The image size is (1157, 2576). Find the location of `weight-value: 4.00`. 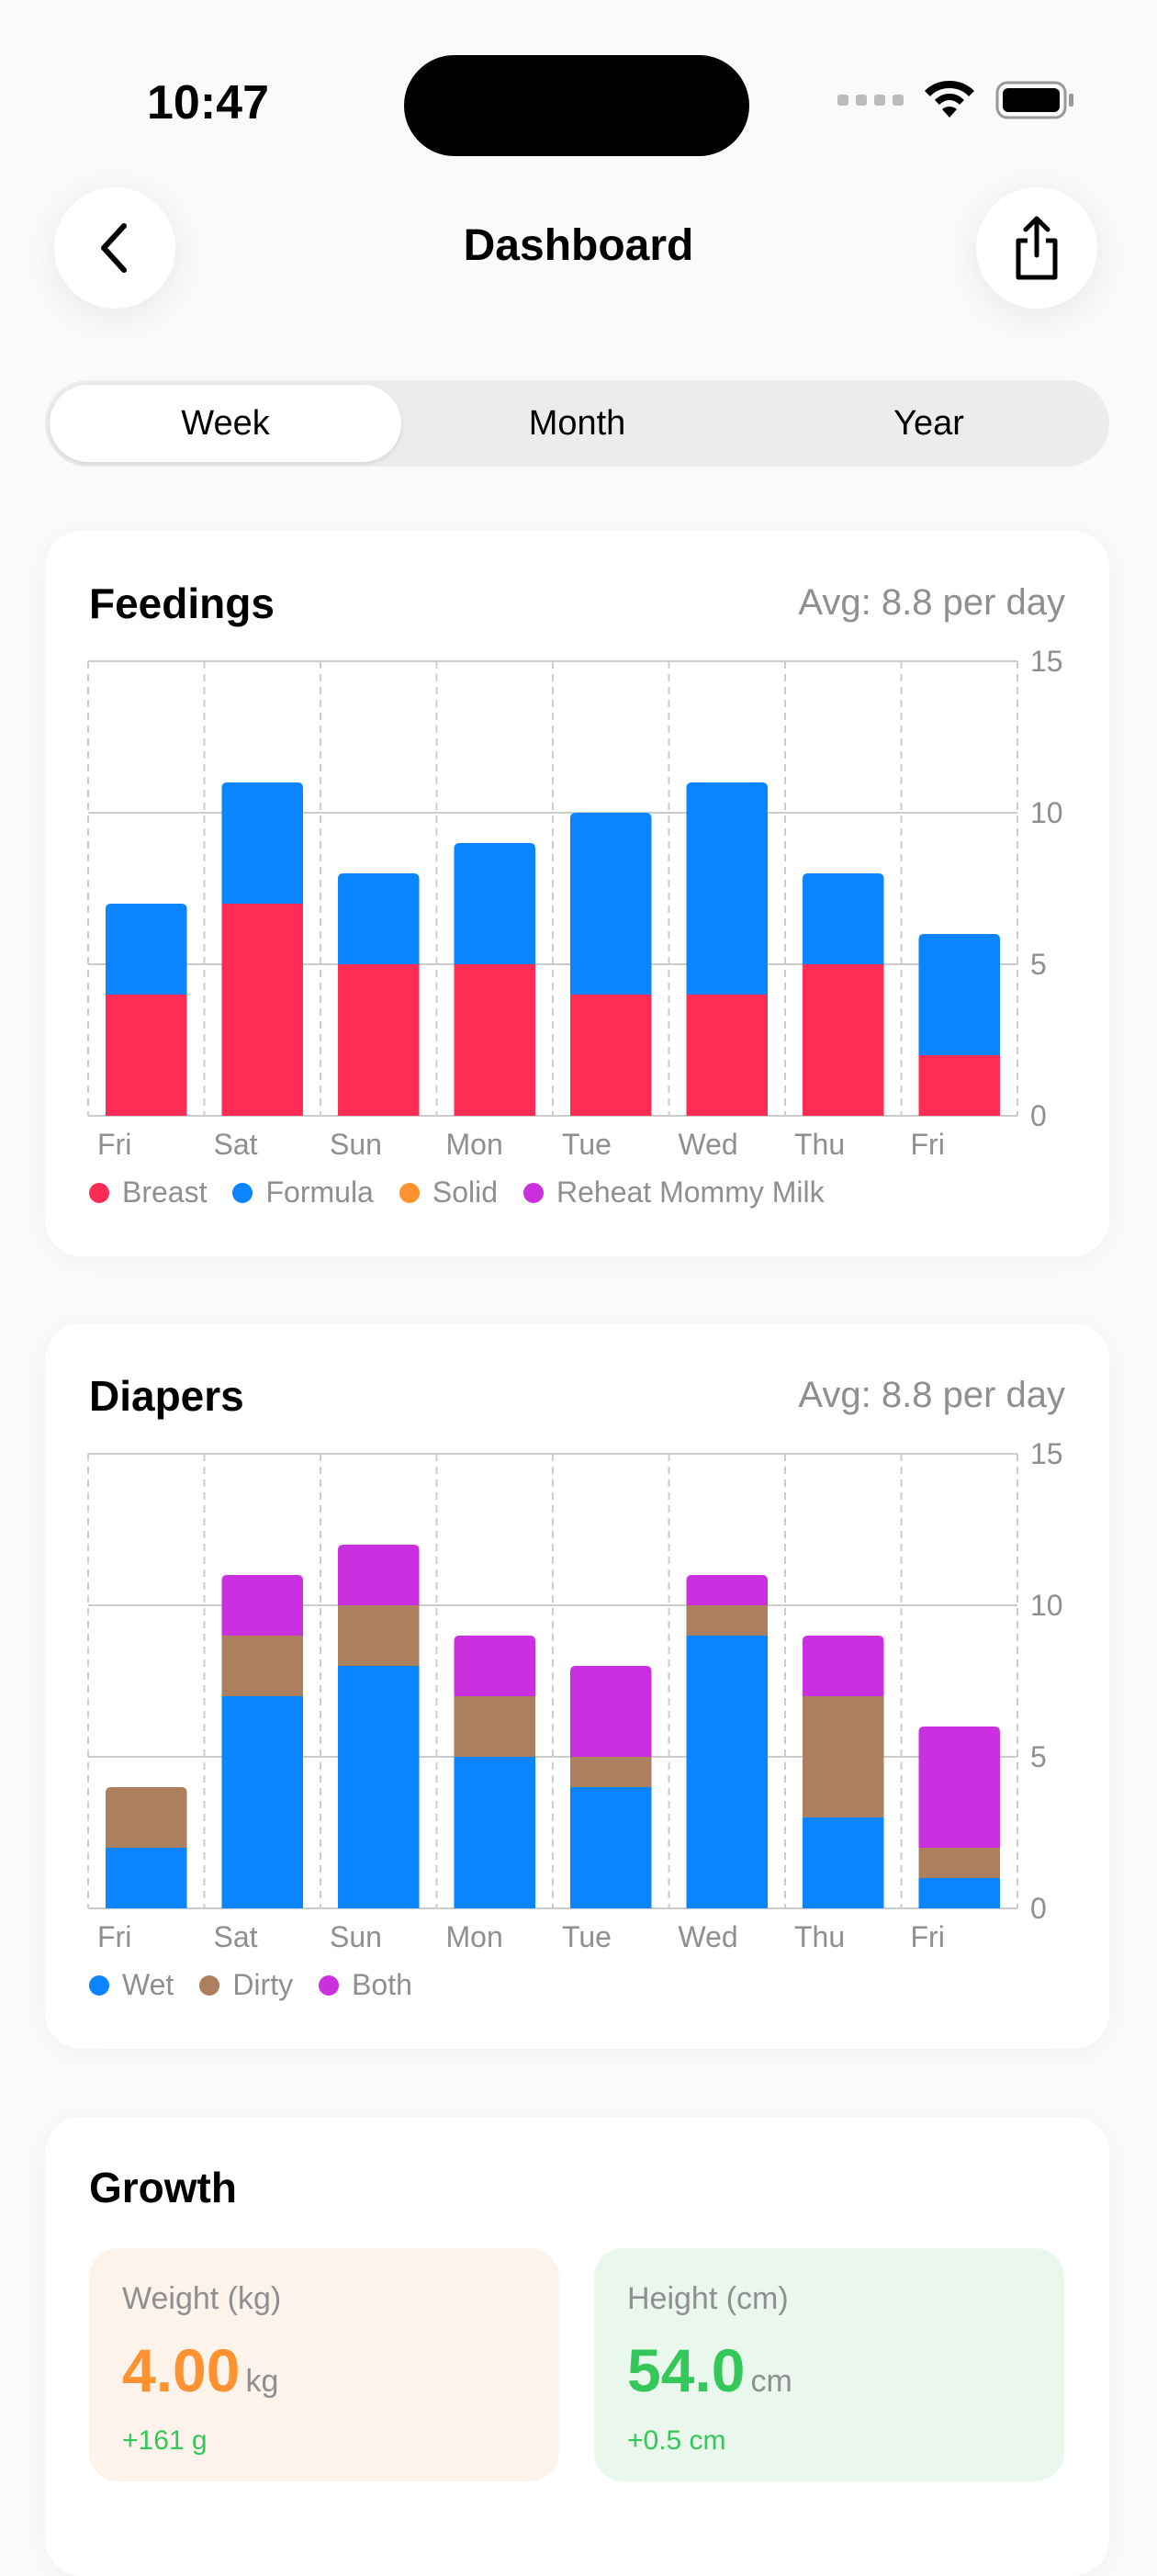

weight-value: 4.00 is located at coordinates (182, 2370).